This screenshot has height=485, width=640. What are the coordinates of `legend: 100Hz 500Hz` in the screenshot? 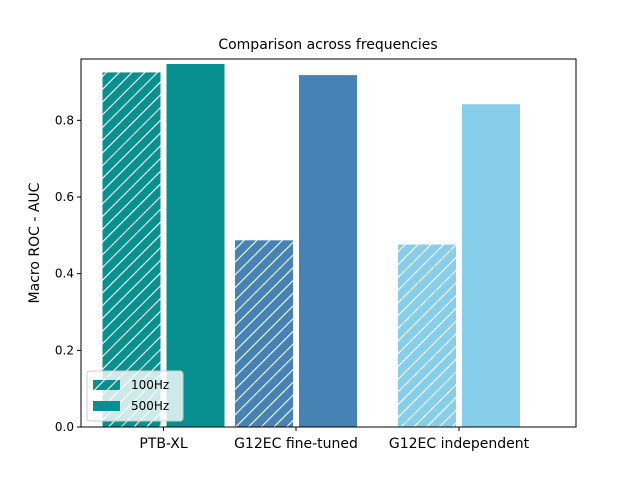 It's located at (135, 396).